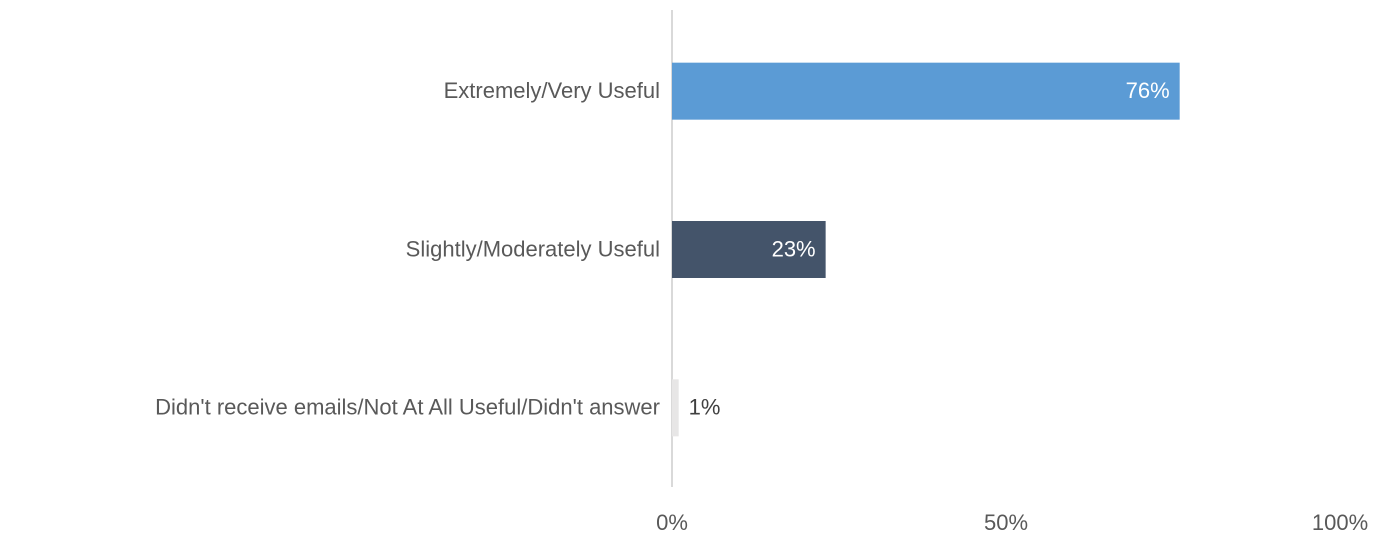 This screenshot has height=537, width=1390. I want to click on x-tick-label: 50%, so click(1006, 522).